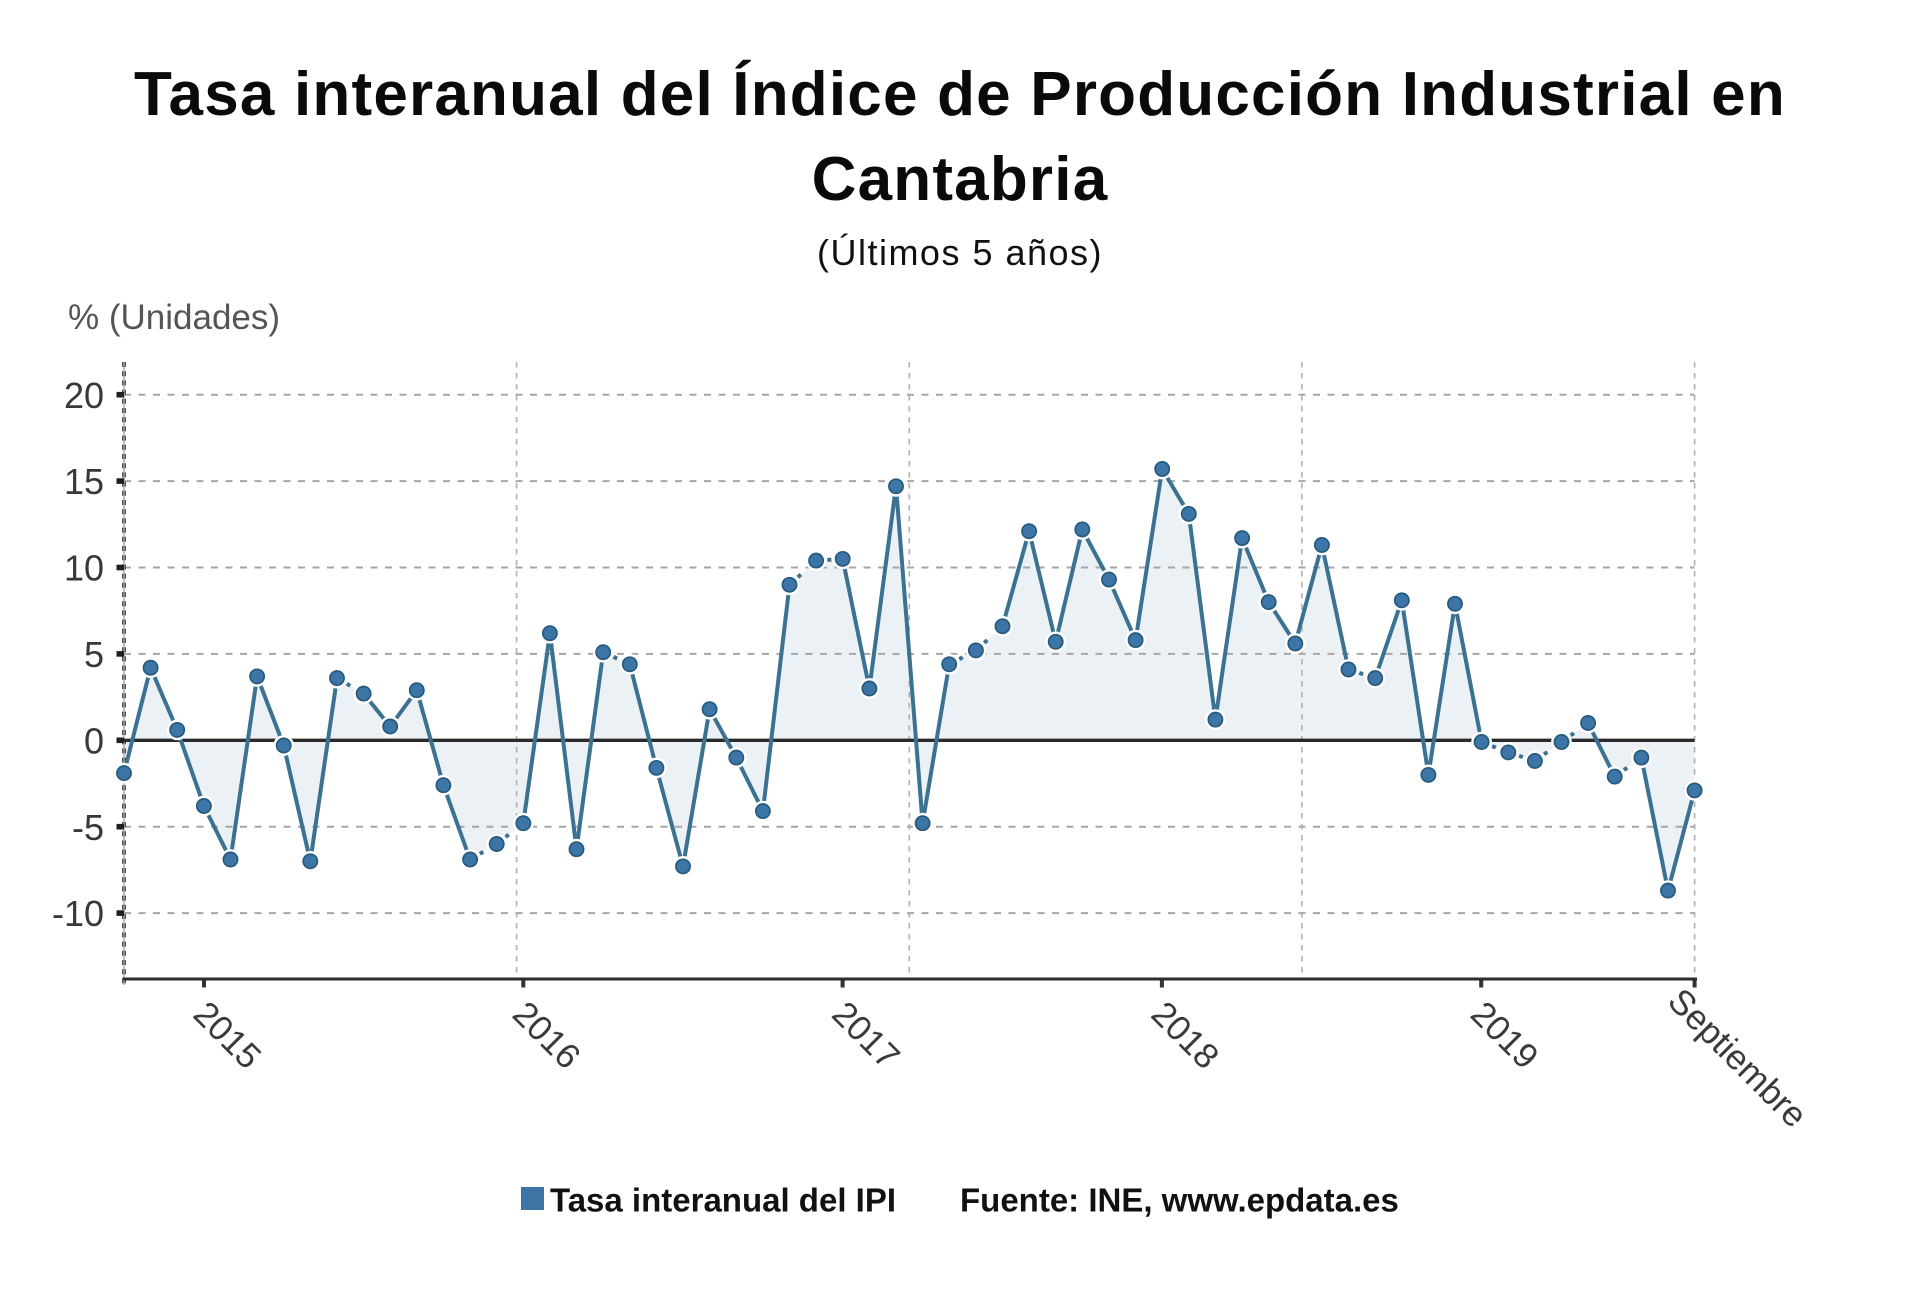 The image size is (1920, 1294). Describe the element at coordinates (84, 568) in the screenshot. I see `svg-text: 10` at that location.